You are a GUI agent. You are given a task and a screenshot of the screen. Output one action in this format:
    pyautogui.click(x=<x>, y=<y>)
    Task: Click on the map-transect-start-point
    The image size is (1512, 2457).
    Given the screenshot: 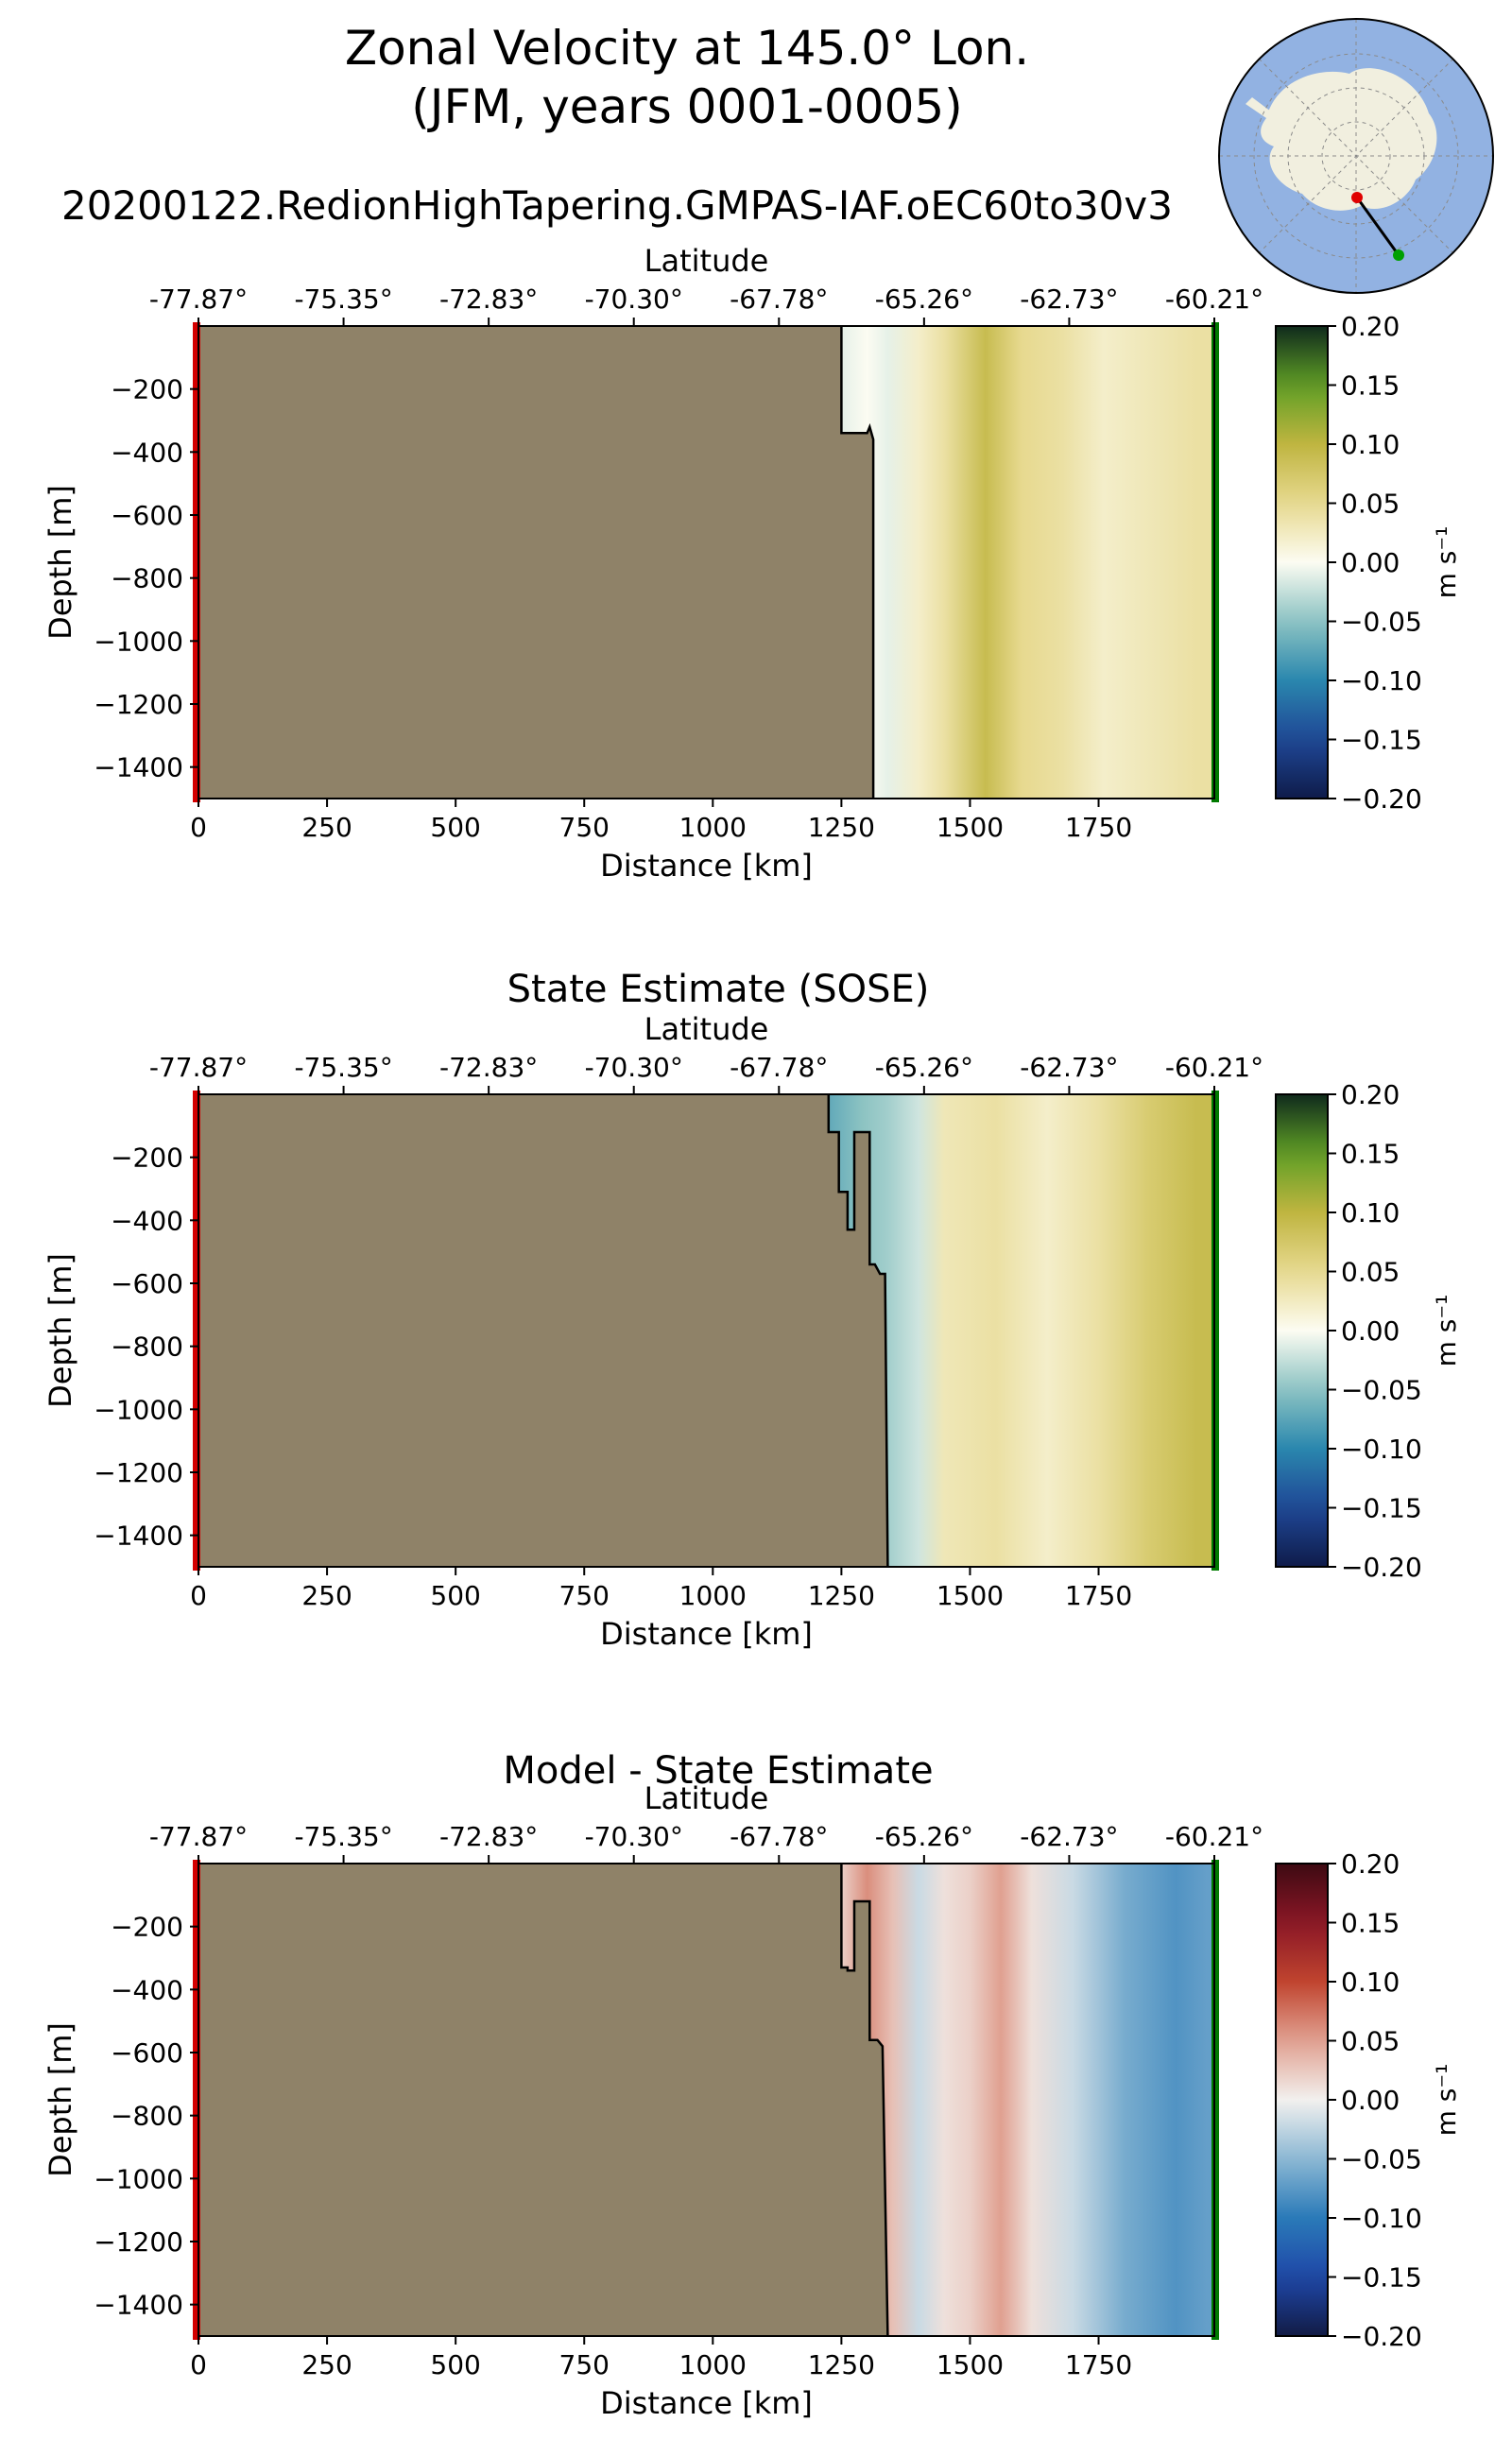 What is the action you would take?
    pyautogui.click(x=1357, y=197)
    